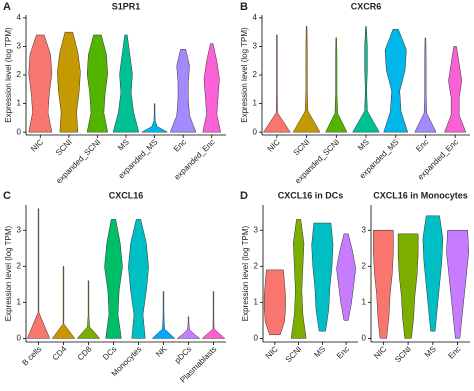 The height and width of the screenshot is (391, 474). I want to click on panel-letter: D, so click(244, 196).